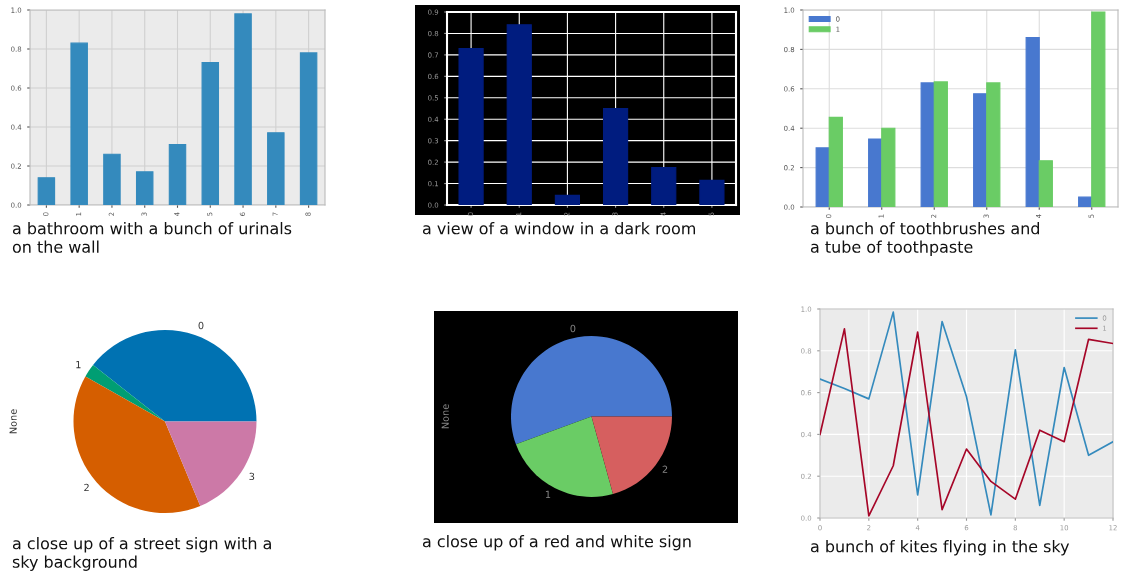 The image size is (1133, 588). I want to click on text: a bunch of toothbrushes and a tube of toothpaste, so click(924, 239).